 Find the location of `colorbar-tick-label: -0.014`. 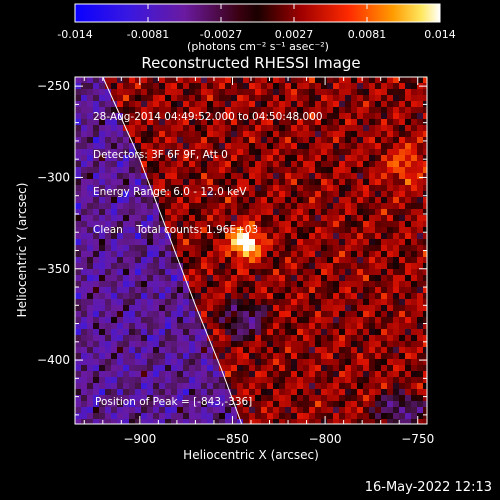

colorbar-tick-label: -0.014 is located at coordinates (74, 34).